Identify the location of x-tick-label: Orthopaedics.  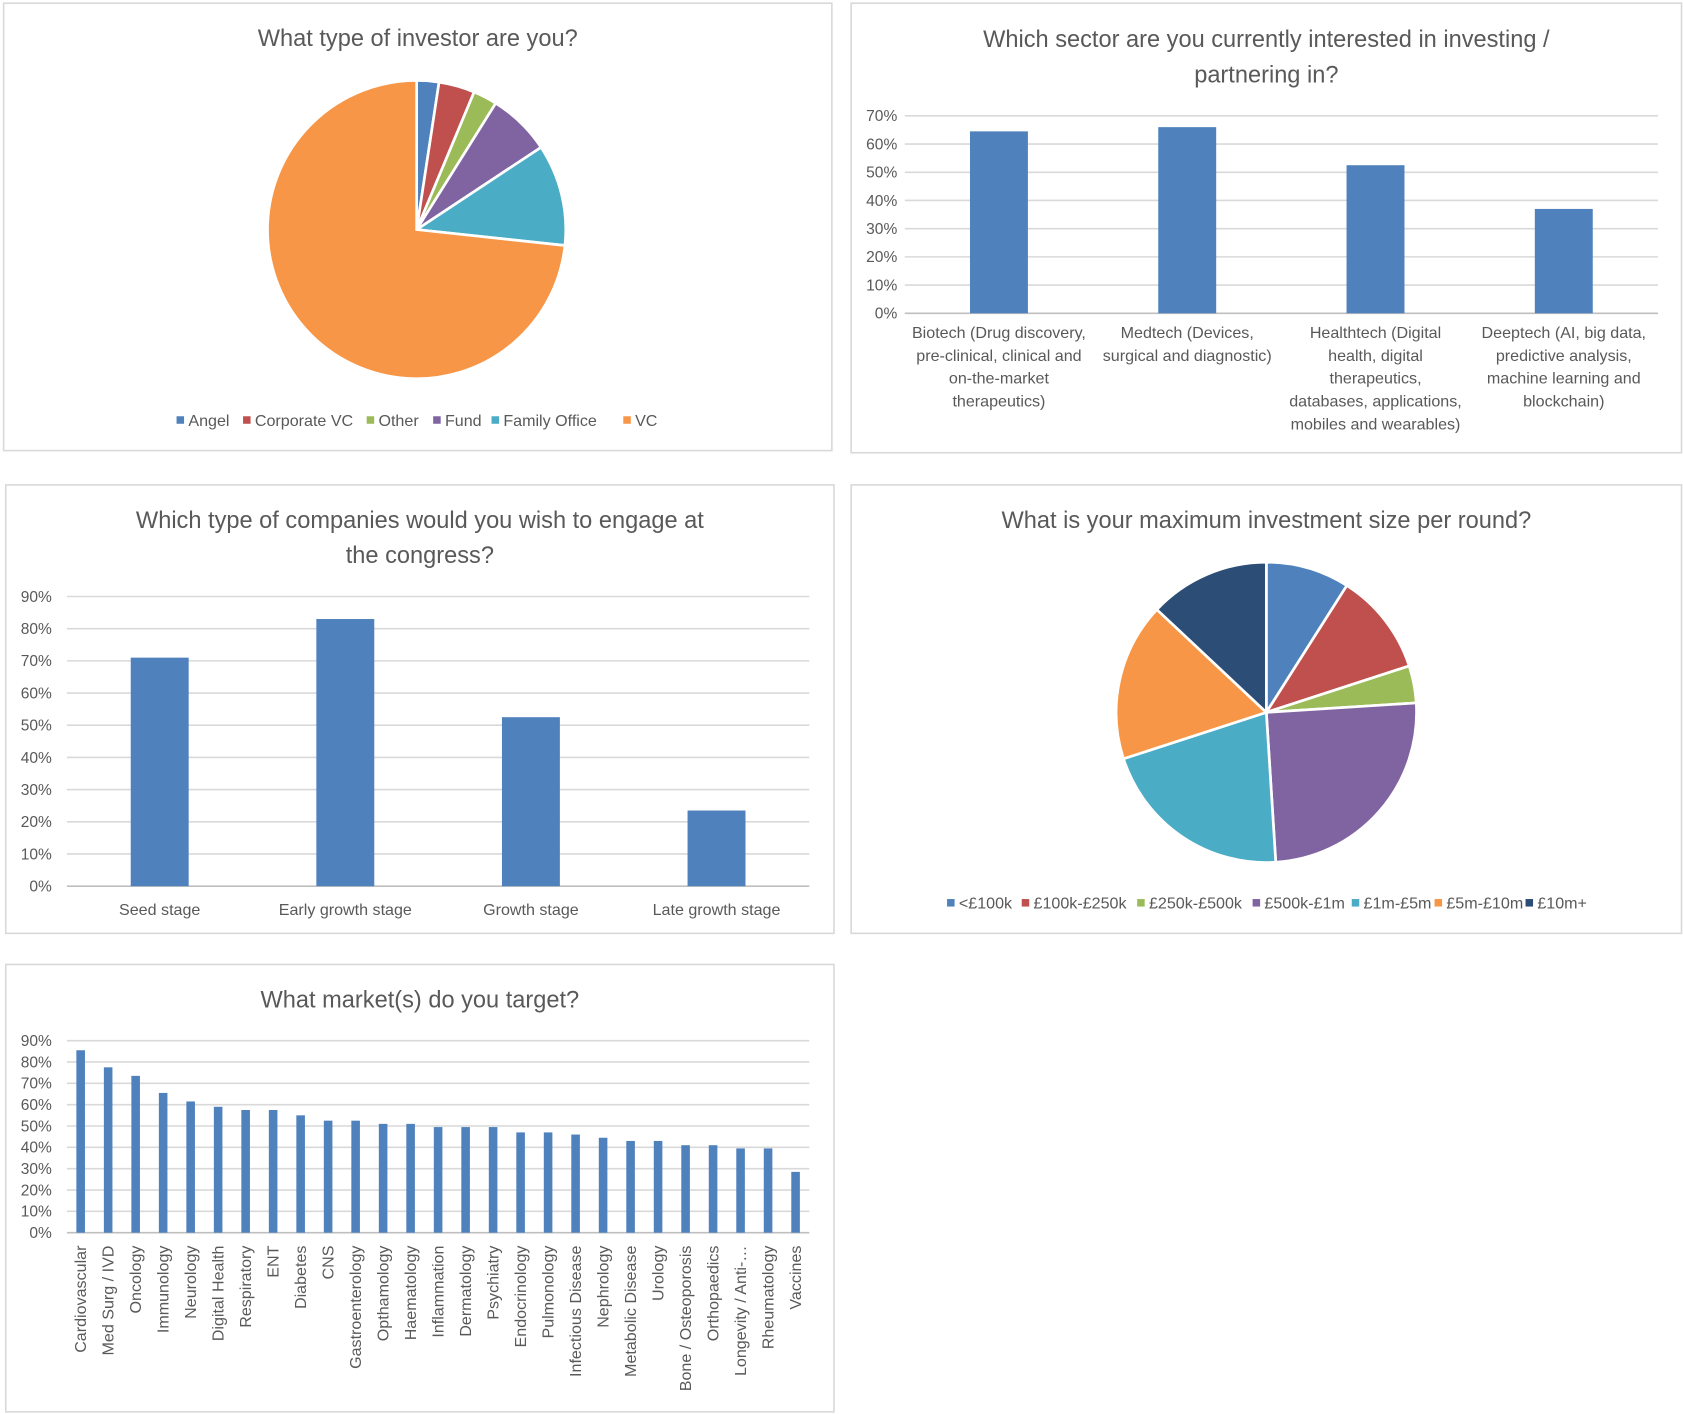
(713, 1294).